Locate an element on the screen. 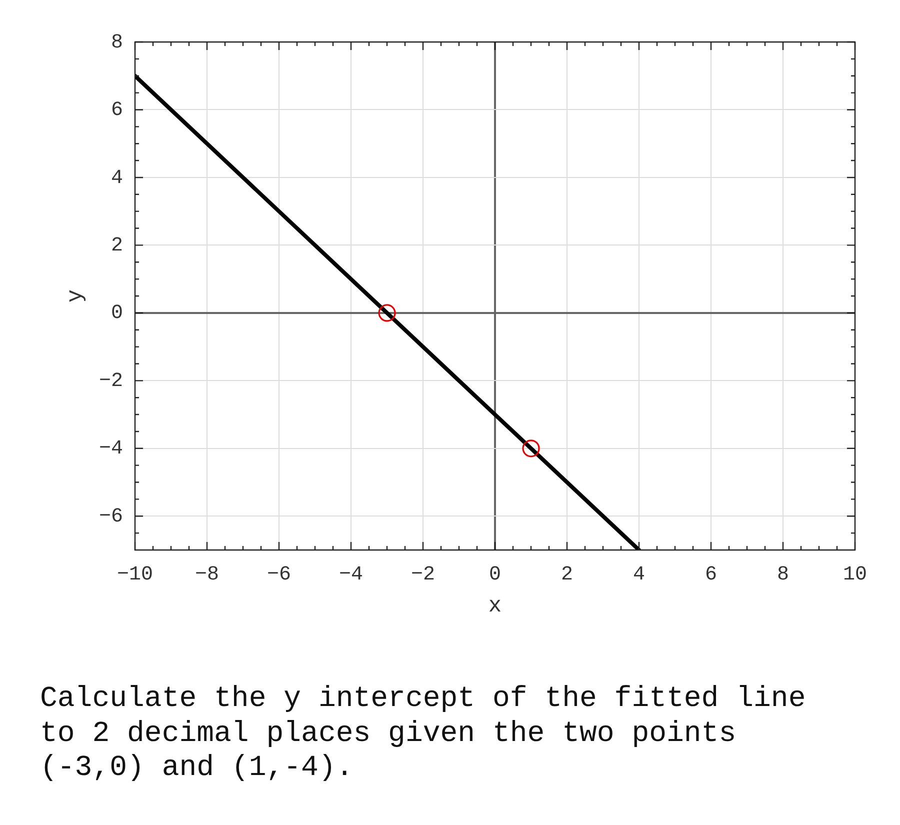  x-tick-label: −10 is located at coordinates (135, 574).